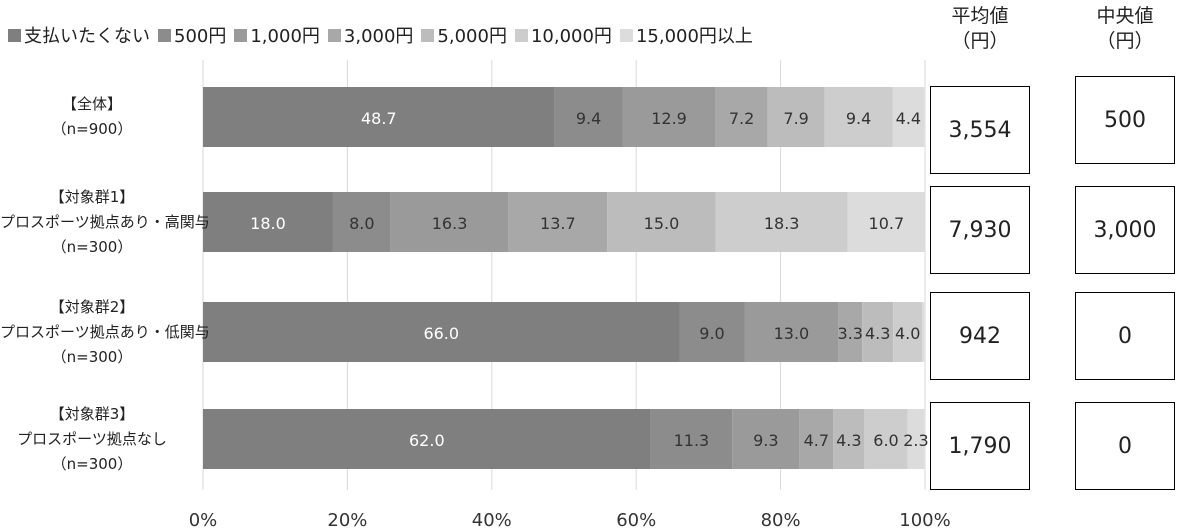 The height and width of the screenshot is (531, 1196). I want to click on x-tick-label: 40%, so click(492, 520).